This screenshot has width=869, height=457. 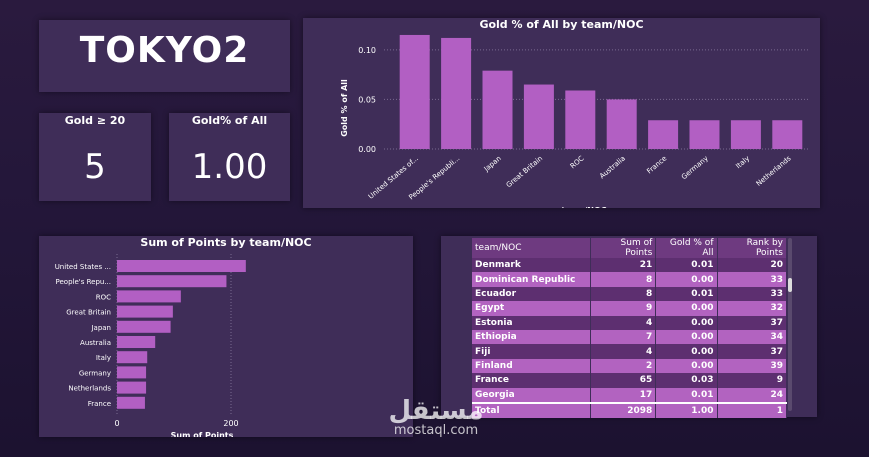 What do you see at coordinates (752, 322) in the screenshot?
I see `table-cell: 37` at bounding box center [752, 322].